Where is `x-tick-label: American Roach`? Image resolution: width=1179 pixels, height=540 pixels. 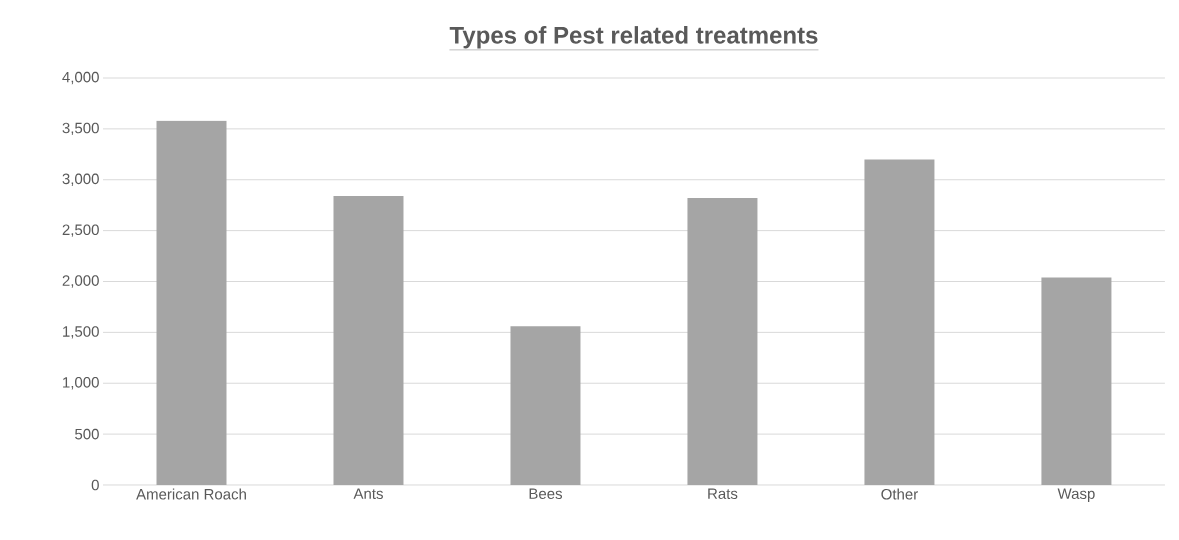 x-tick-label: American Roach is located at coordinates (191, 494).